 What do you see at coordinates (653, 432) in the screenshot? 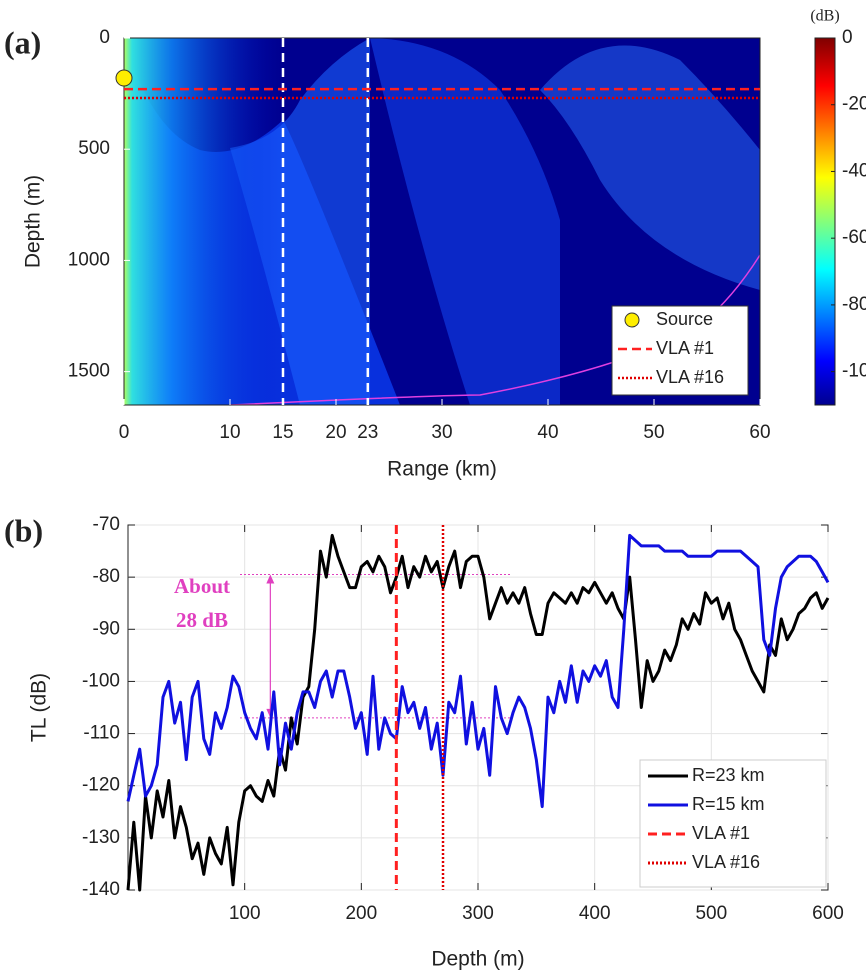
I see `x-tick-label: 50` at bounding box center [653, 432].